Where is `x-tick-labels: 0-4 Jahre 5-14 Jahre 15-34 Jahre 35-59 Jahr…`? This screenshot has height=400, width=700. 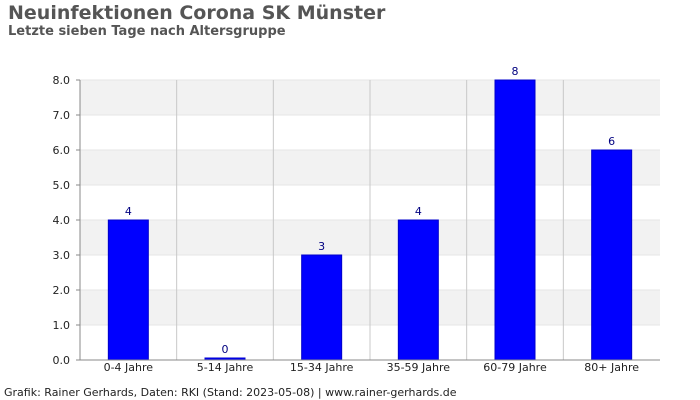
x-tick-labels: 0-4 Jahre 5-14 Jahre 15-34 Jahre 35-59 Jahr… is located at coordinates (372, 367).